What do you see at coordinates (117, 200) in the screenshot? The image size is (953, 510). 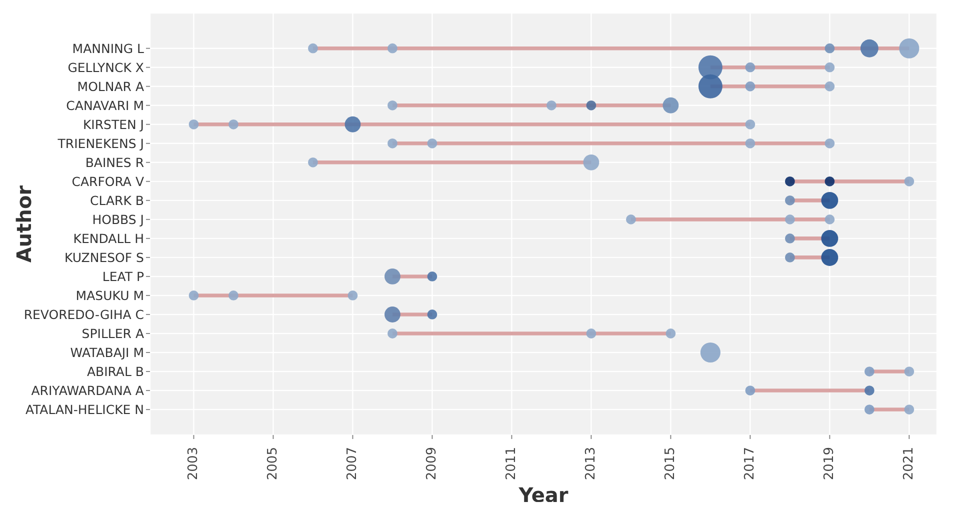 I see `y-tick-label: CLARK B` at bounding box center [117, 200].